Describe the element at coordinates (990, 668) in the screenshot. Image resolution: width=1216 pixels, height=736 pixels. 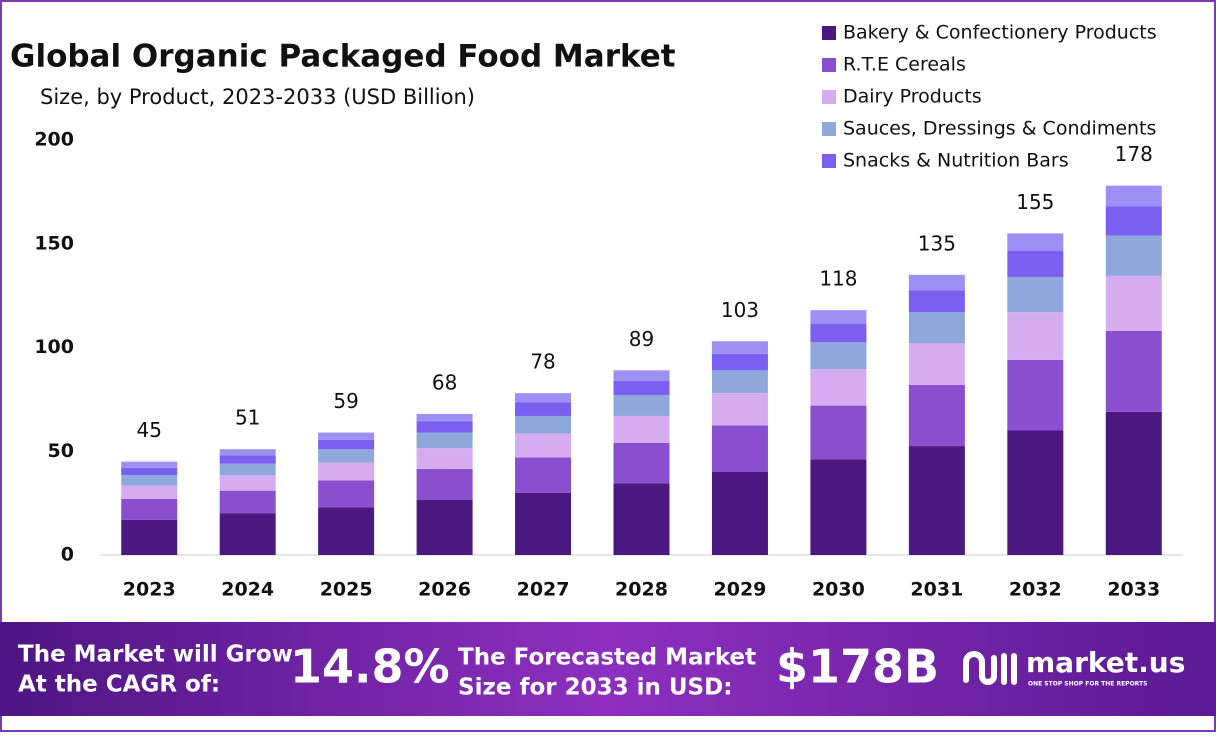
I see `logo-icon` at that location.